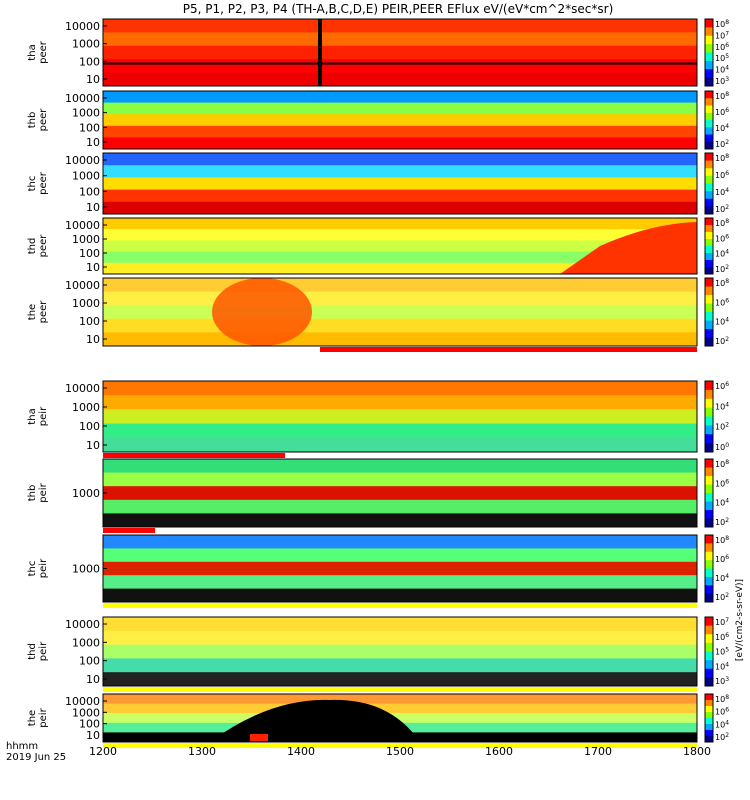 The image size is (750, 800). I want to click on colorbar-units-label: [eV/(cm2-s-sr-eV)], so click(740, 620).